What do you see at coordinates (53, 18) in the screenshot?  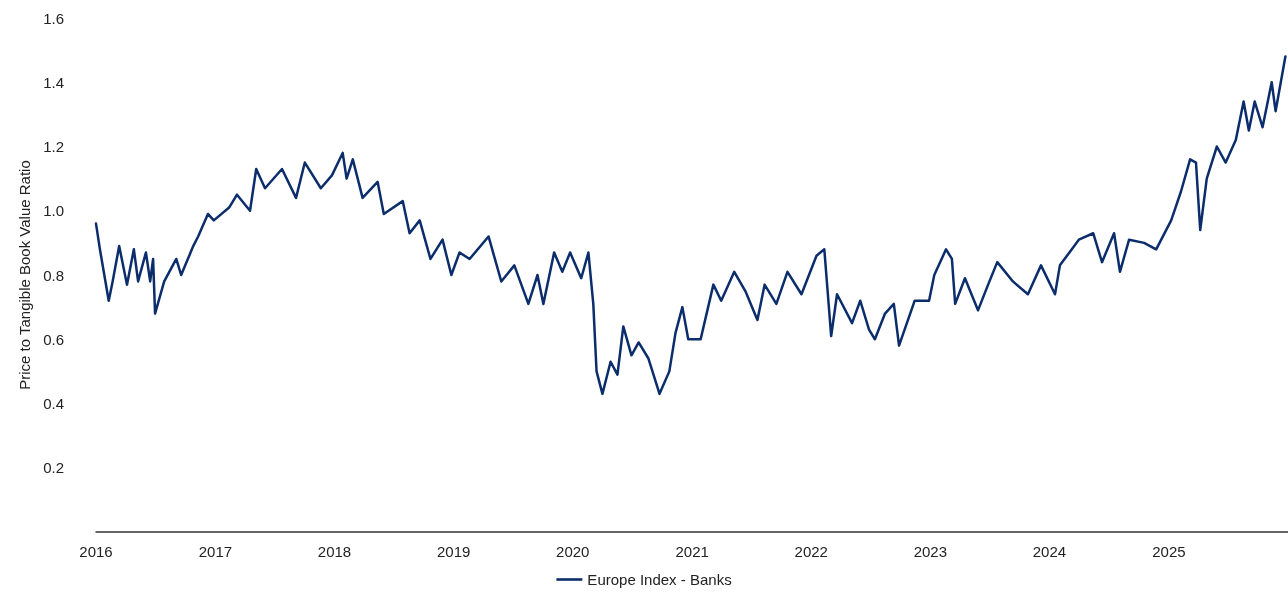 I see `y-tick-label: 1.6` at bounding box center [53, 18].